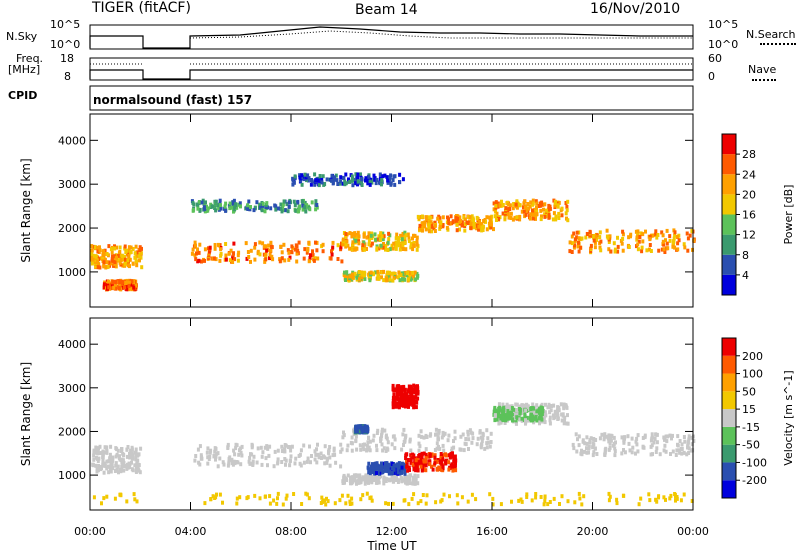 The image size is (800, 554). I want to click on freq-trace, so click(391, 74).